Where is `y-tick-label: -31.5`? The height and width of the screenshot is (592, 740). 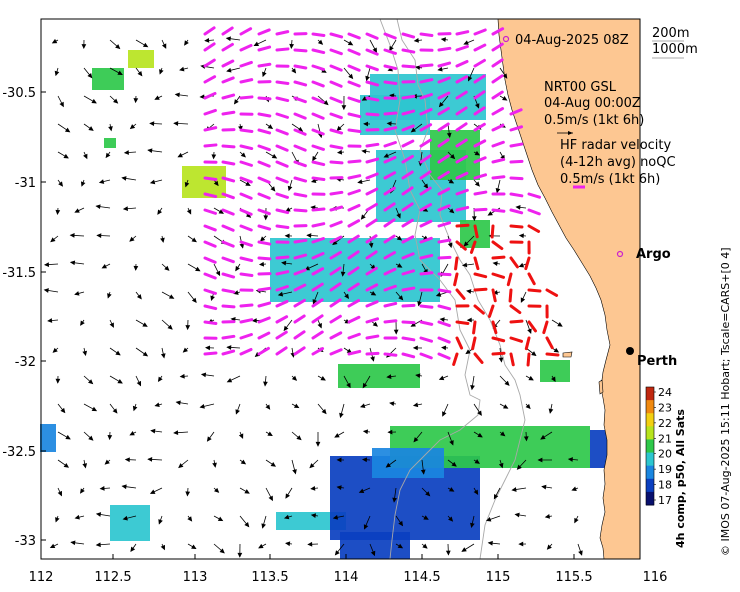 y-tick-label: -31.5 is located at coordinates (19, 273).